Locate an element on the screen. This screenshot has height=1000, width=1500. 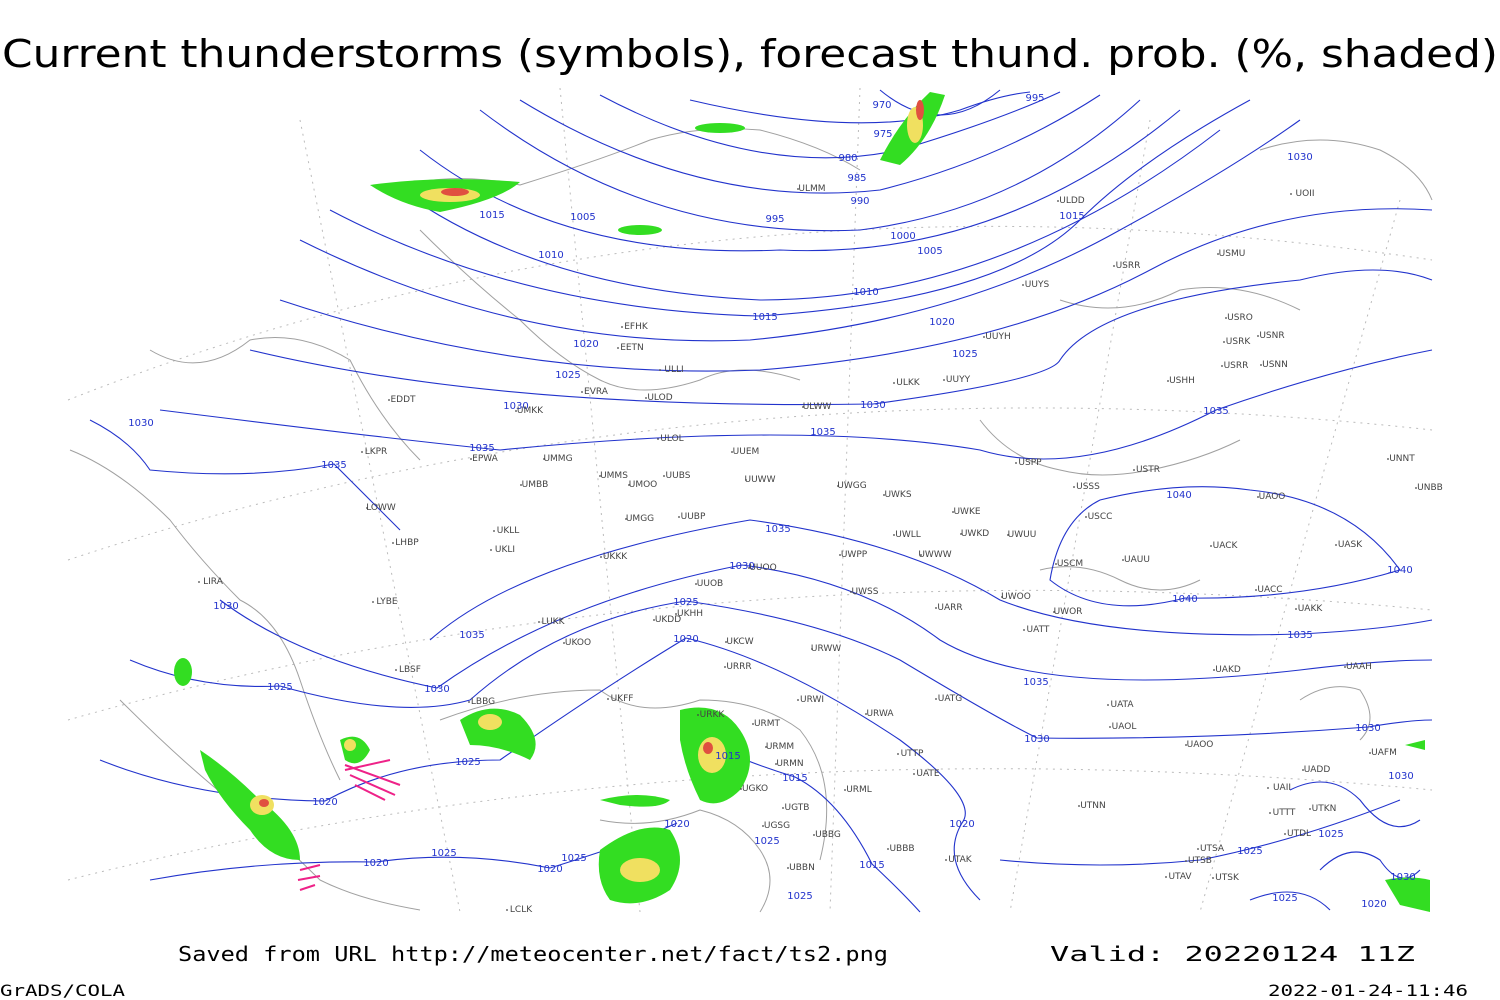
station-label: ULLI is located at coordinates (673, 370).